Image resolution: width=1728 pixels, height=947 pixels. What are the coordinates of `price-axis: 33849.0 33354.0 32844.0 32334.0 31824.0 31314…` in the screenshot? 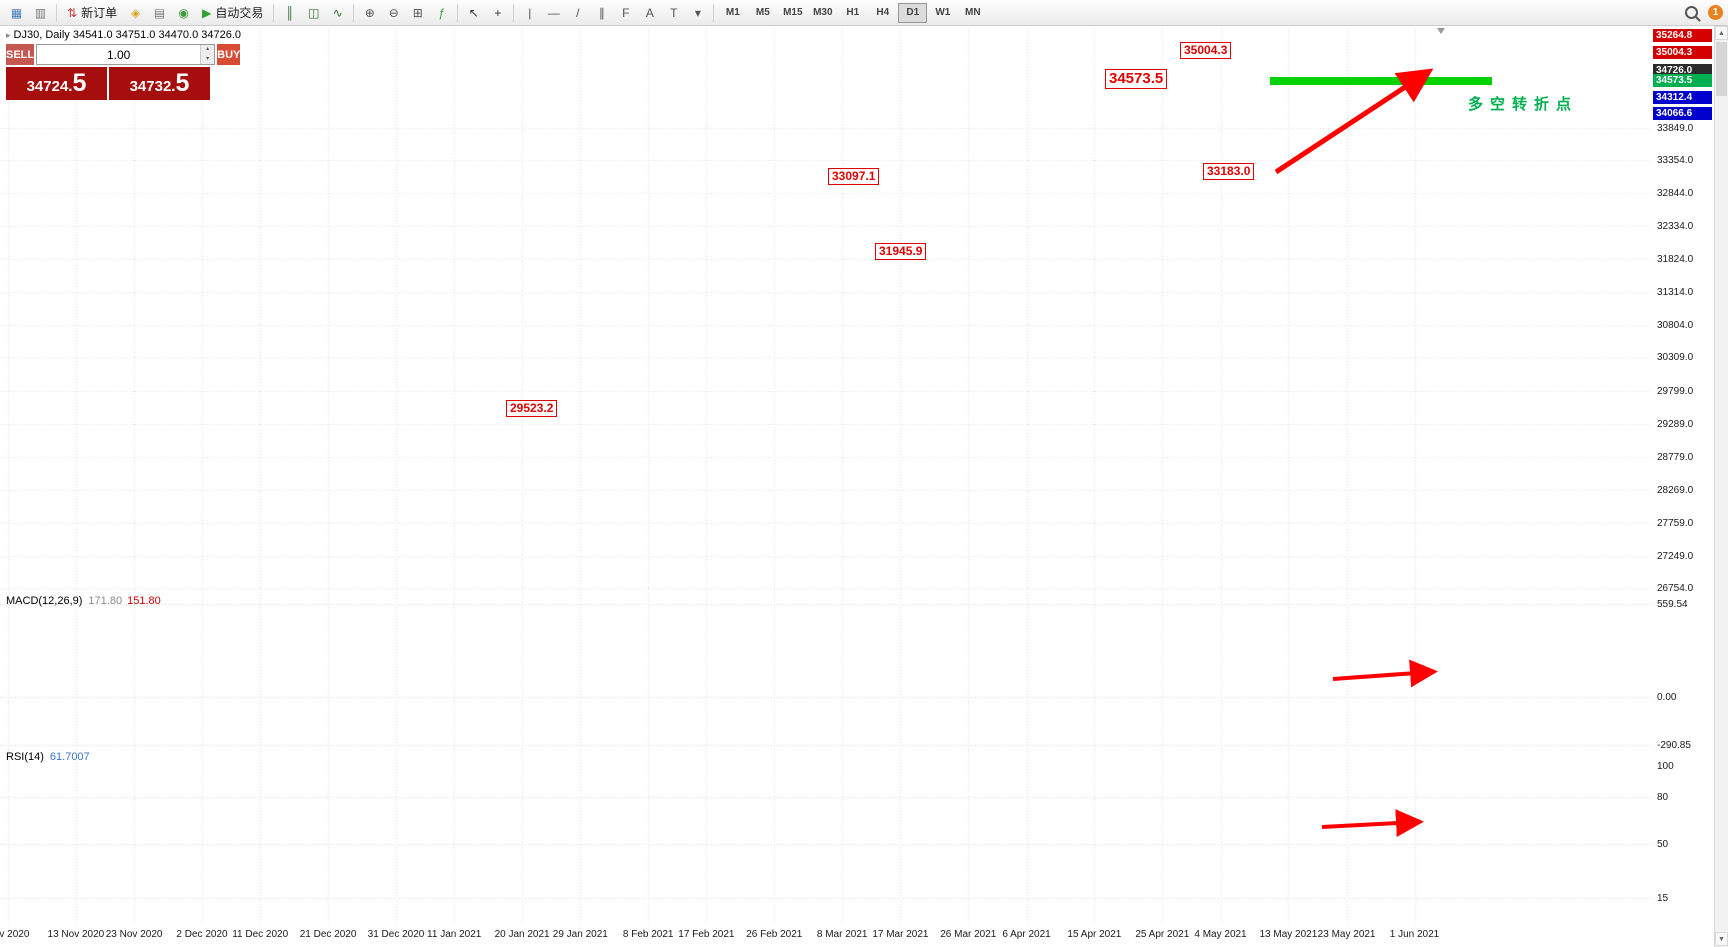 It's located at (1683, 475).